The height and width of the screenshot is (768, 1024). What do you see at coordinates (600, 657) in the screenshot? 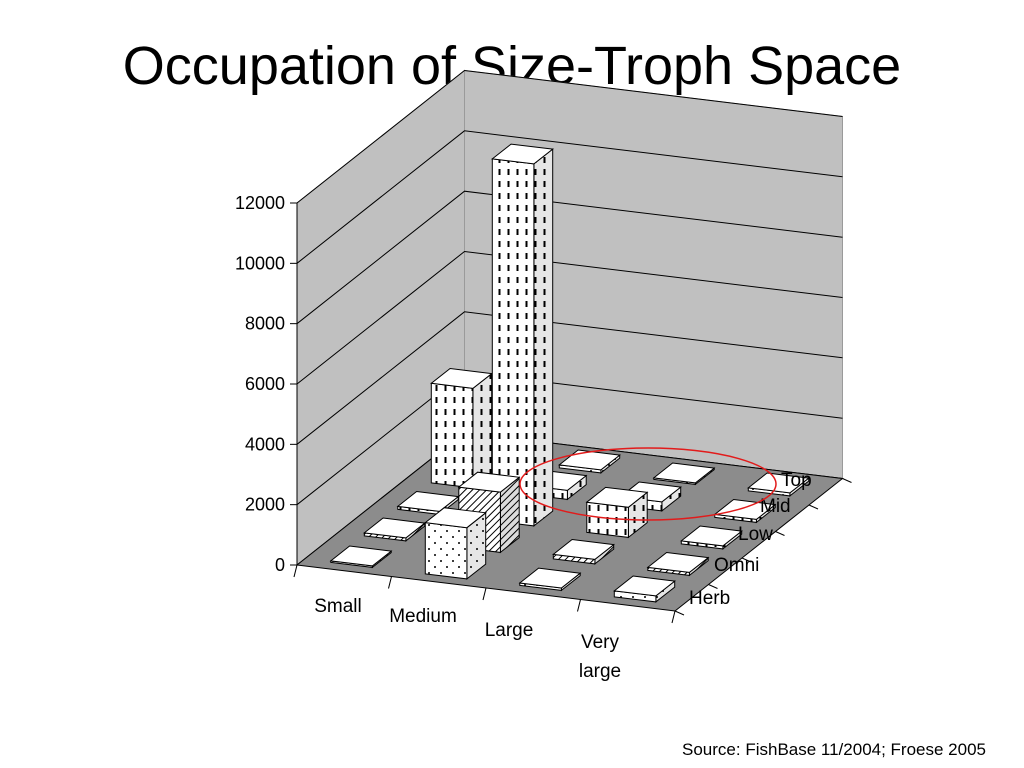
I see `x-axis-label: Very large` at bounding box center [600, 657].